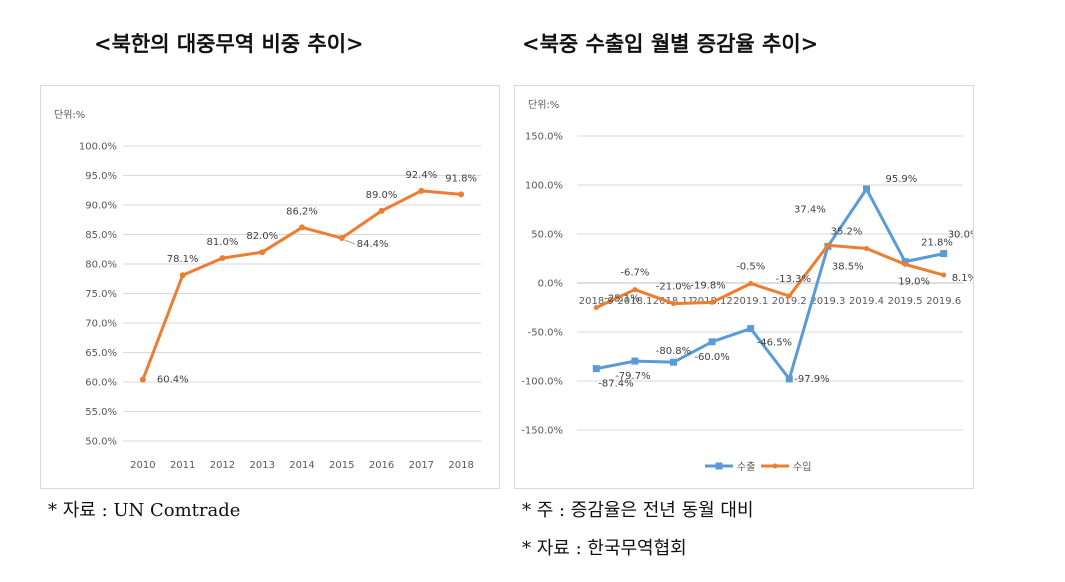 The height and width of the screenshot is (582, 1065). Describe the element at coordinates (638, 510) in the screenshot. I see `right-footnote: * 주 : 증감율은 전년 동월 대비` at that location.